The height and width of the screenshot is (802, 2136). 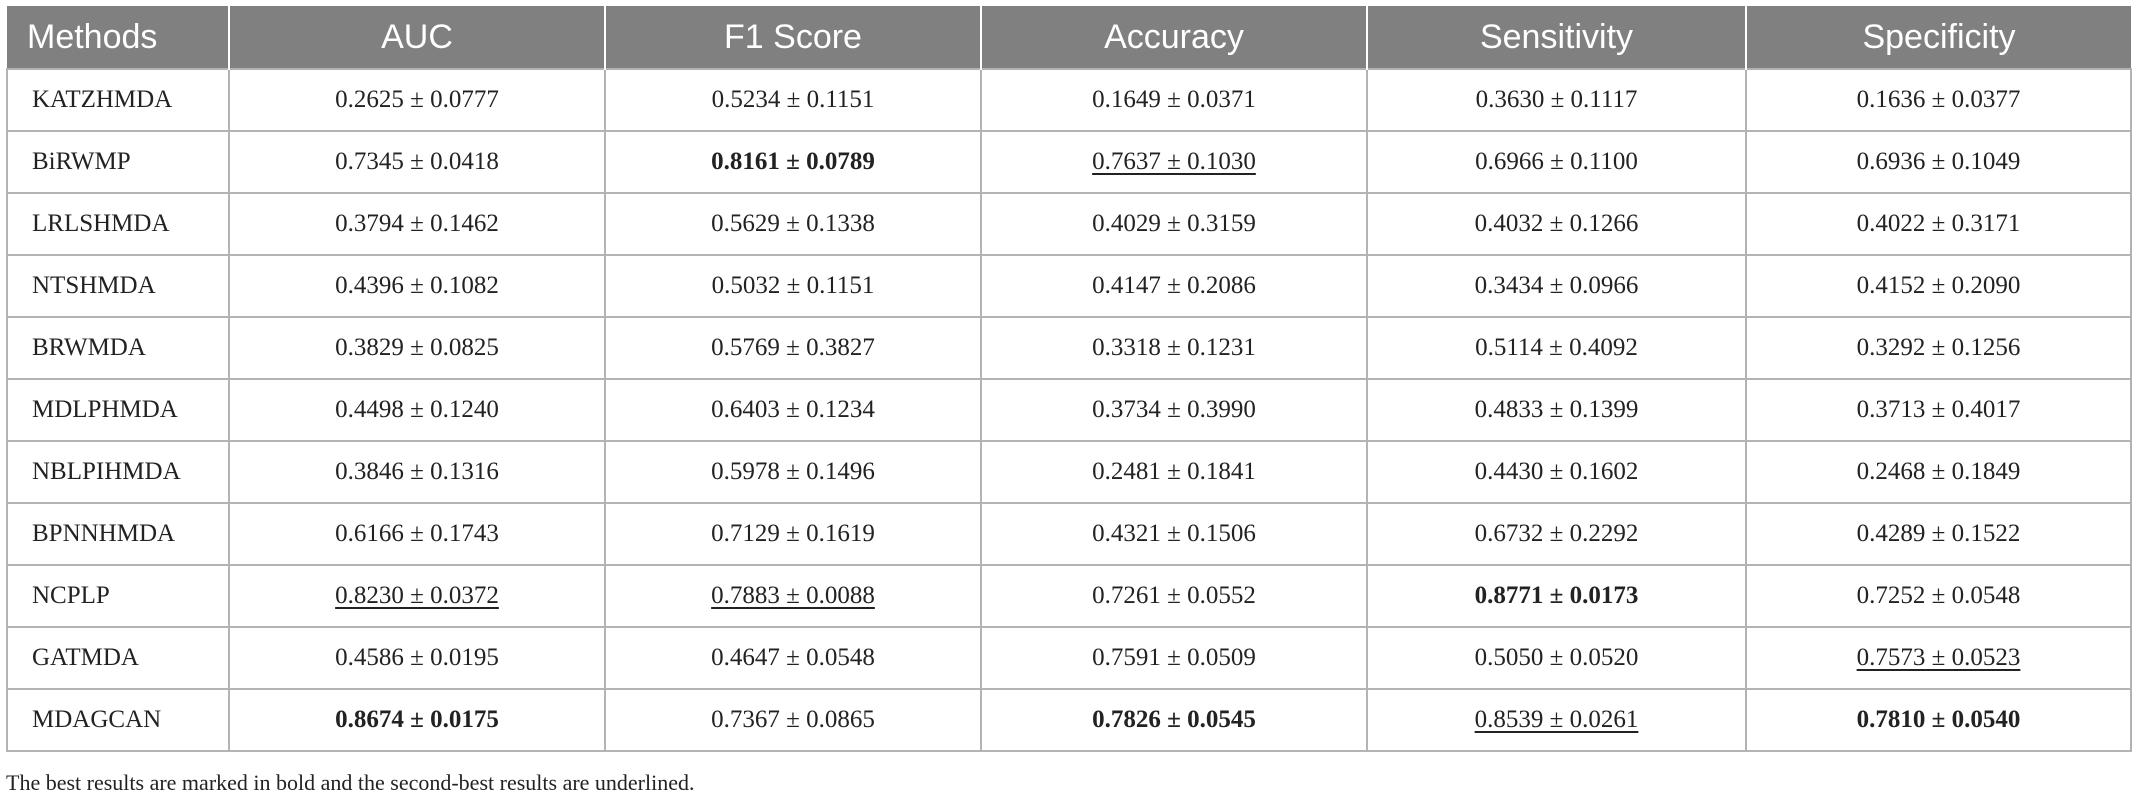 I want to click on specificity-cell: 0.7252 ± 0.0548, so click(x=1938, y=596).